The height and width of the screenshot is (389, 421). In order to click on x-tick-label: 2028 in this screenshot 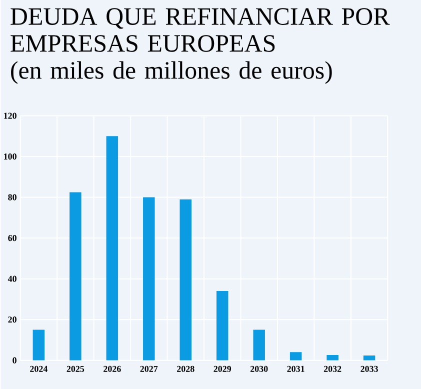, I will do `click(185, 369)`.